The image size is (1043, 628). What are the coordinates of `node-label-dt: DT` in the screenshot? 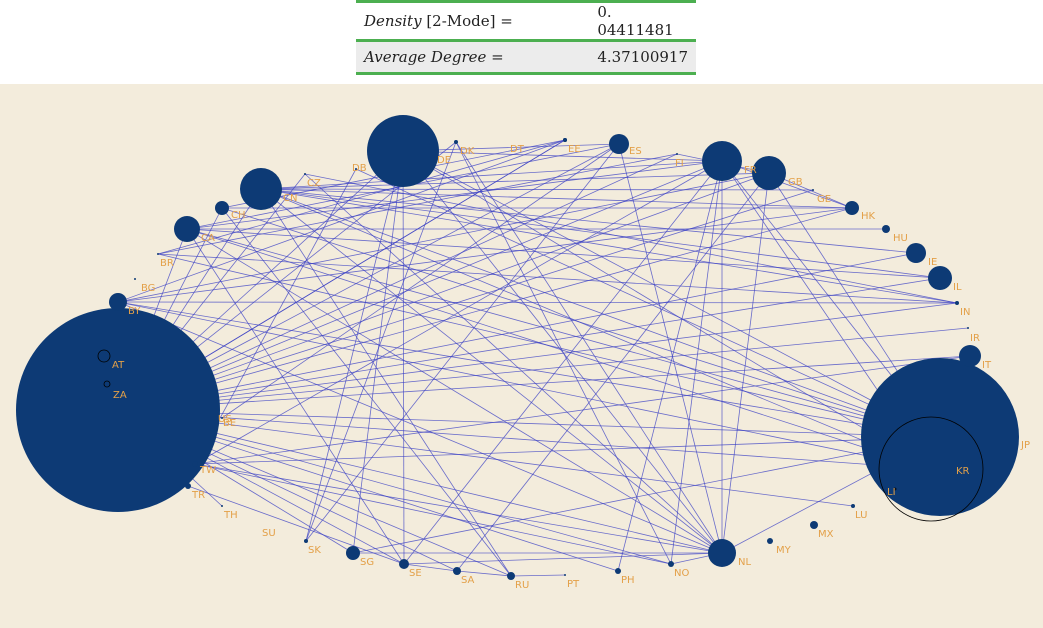 It's located at (517, 149).